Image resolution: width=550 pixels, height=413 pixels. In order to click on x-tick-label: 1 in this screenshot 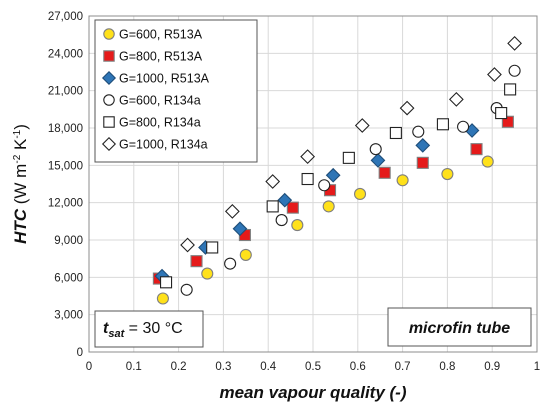, I will do `click(537, 367)`.